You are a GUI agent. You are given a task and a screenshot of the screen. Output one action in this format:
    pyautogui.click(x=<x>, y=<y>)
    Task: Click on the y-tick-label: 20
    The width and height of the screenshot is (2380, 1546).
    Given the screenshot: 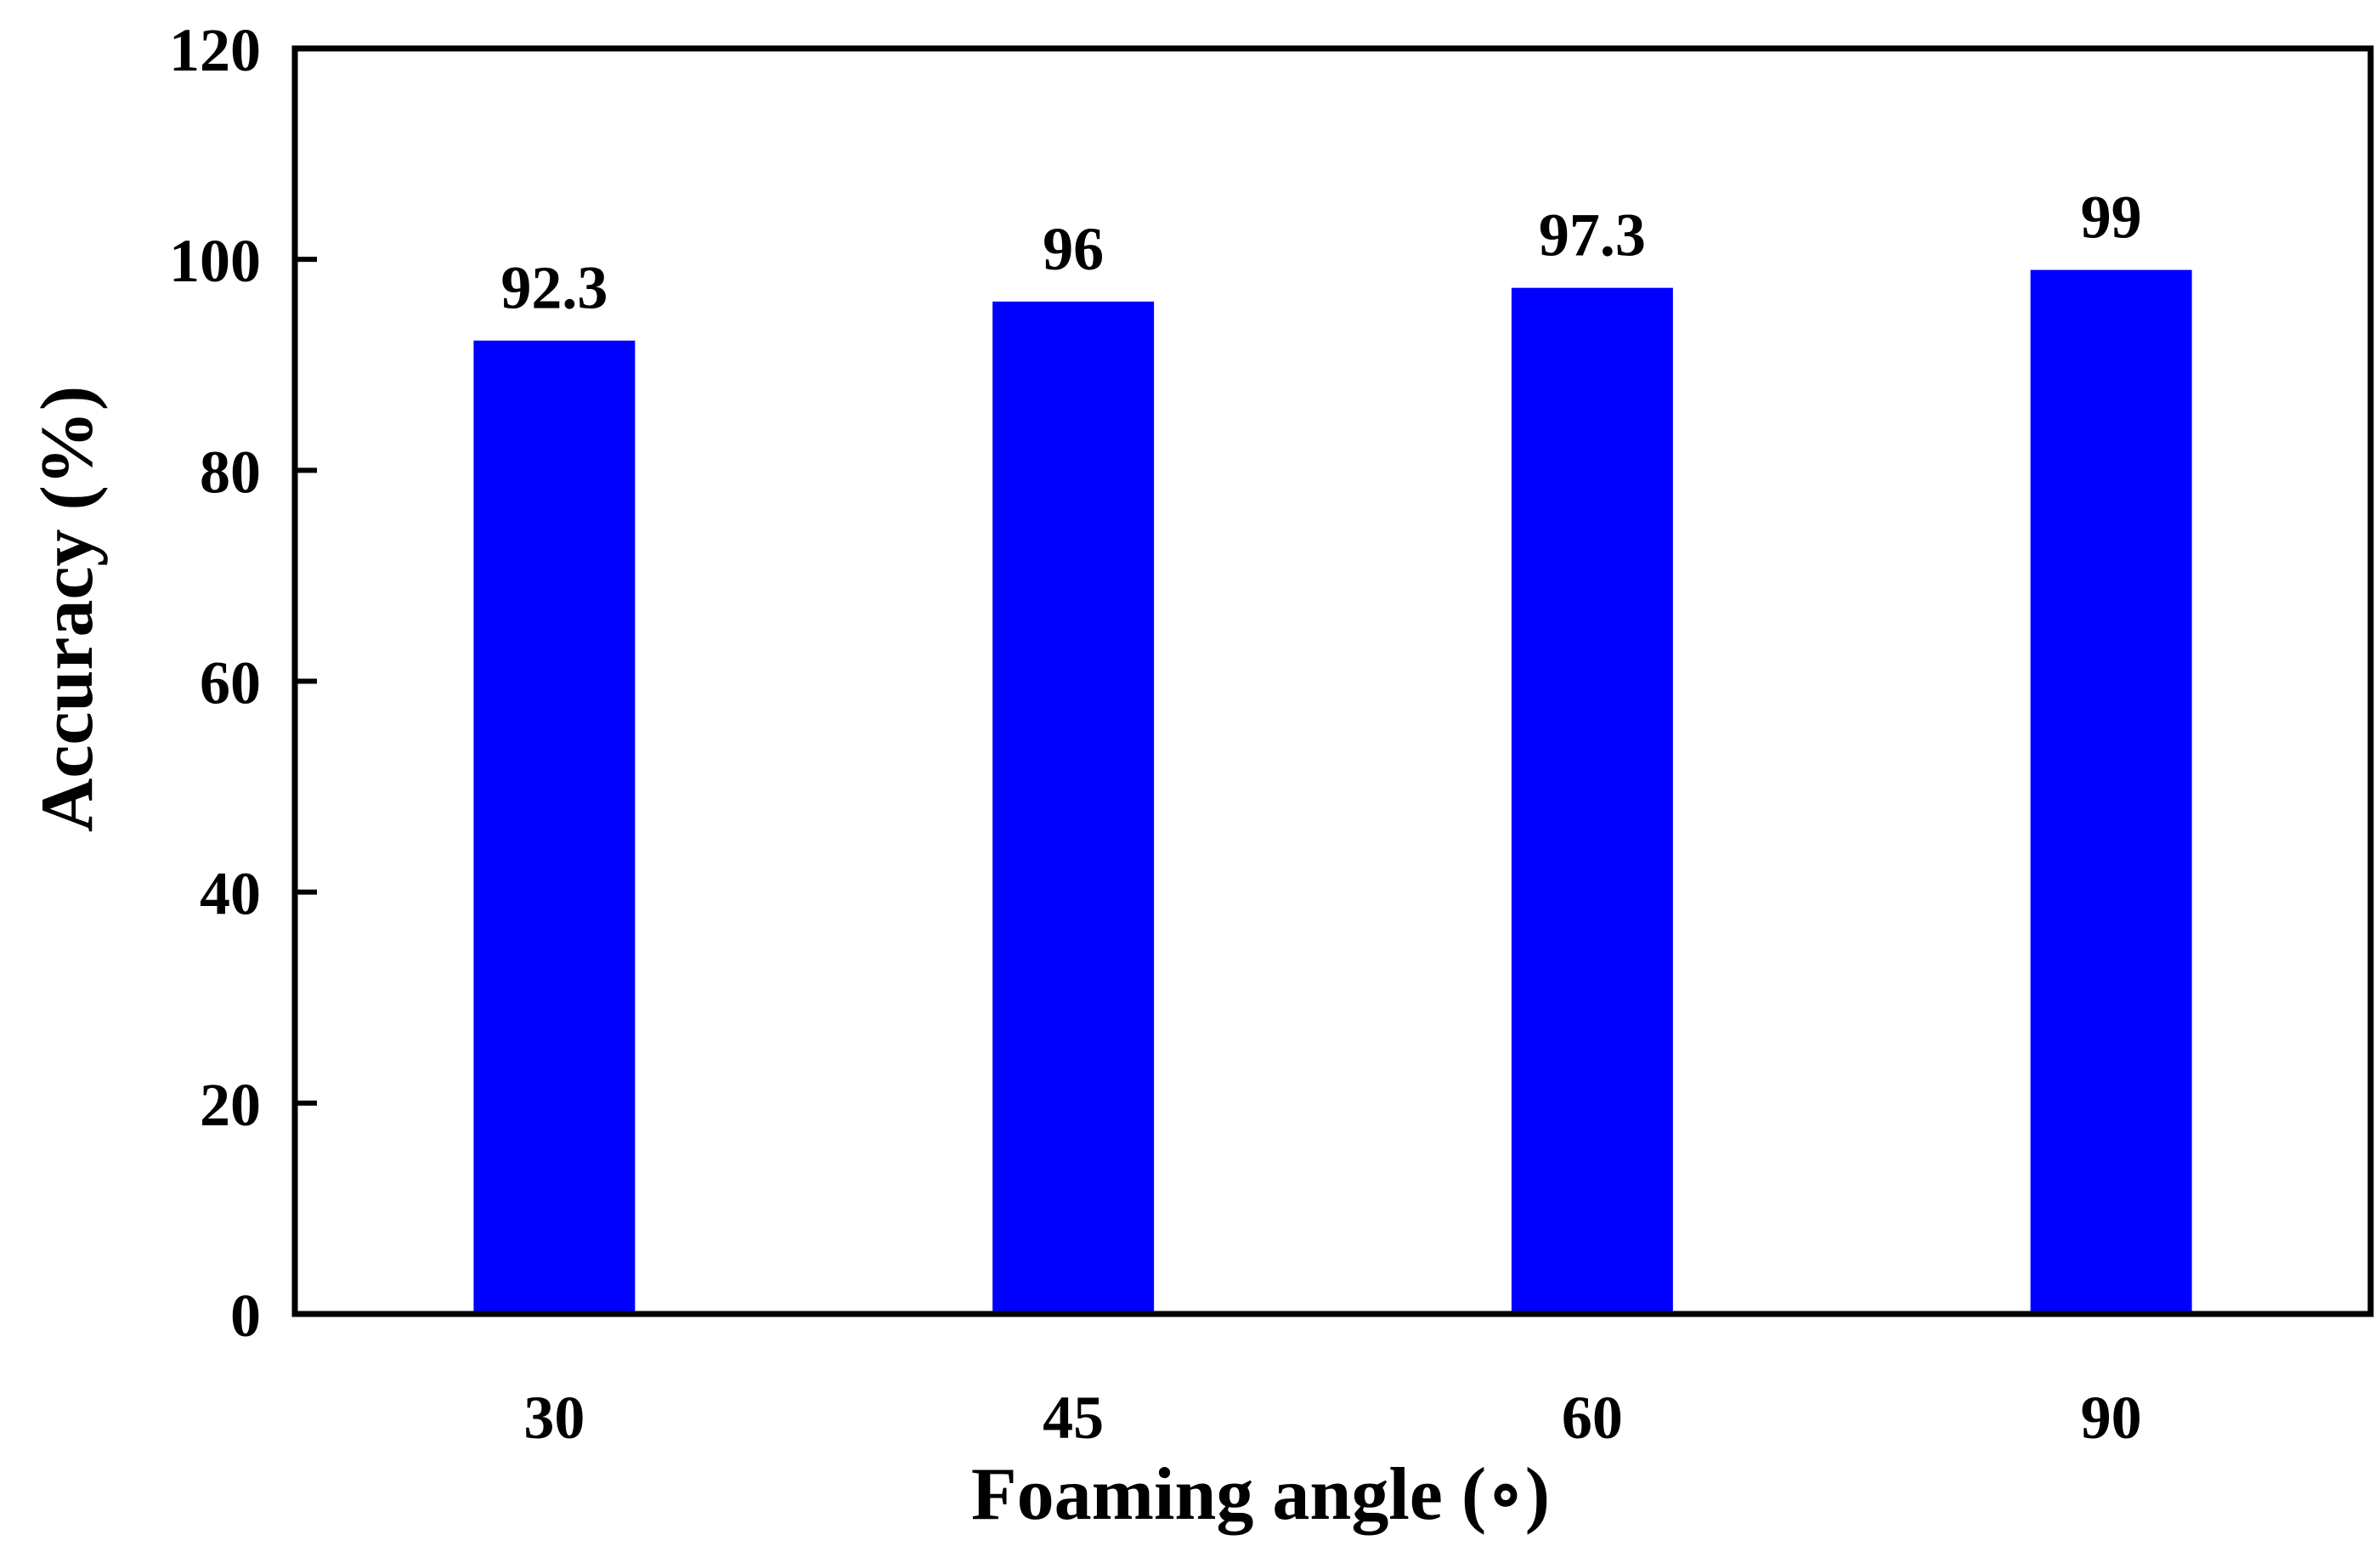 What is the action you would take?
    pyautogui.click(x=230, y=1105)
    